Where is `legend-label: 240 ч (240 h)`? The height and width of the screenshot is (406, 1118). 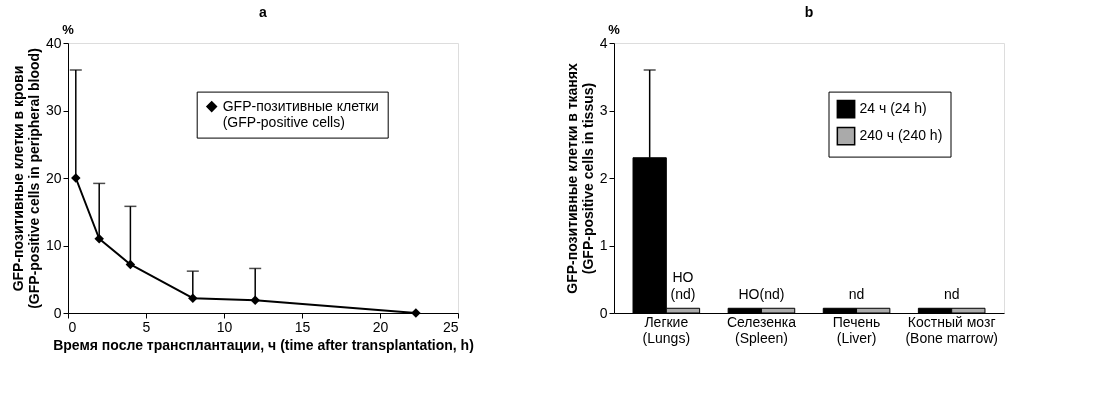
legend-label: 240 ч (240 h) is located at coordinates (901, 135).